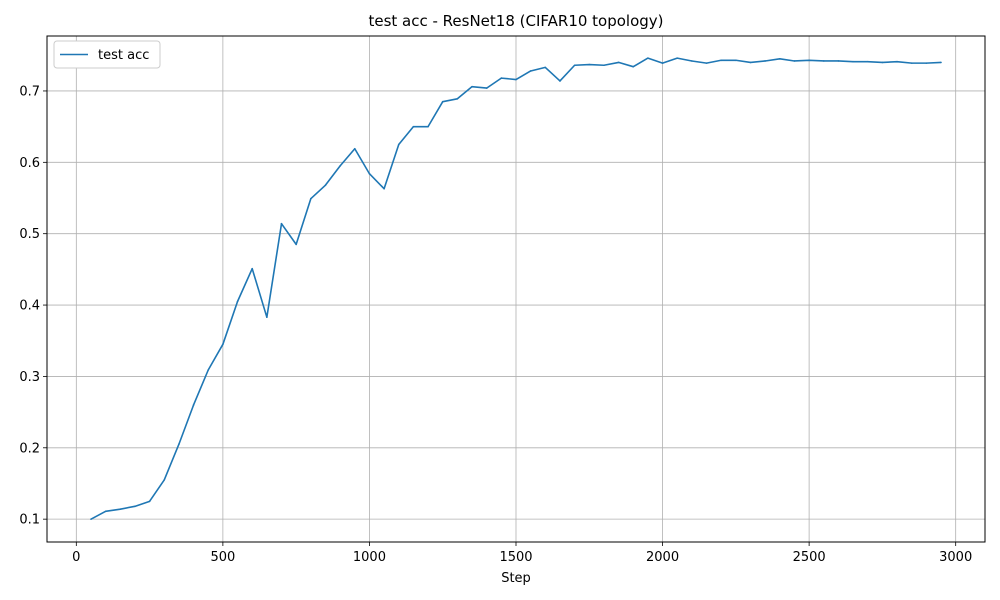 This screenshot has height=600, width=1000. I want to click on x-axis-label: Step, so click(516, 578).